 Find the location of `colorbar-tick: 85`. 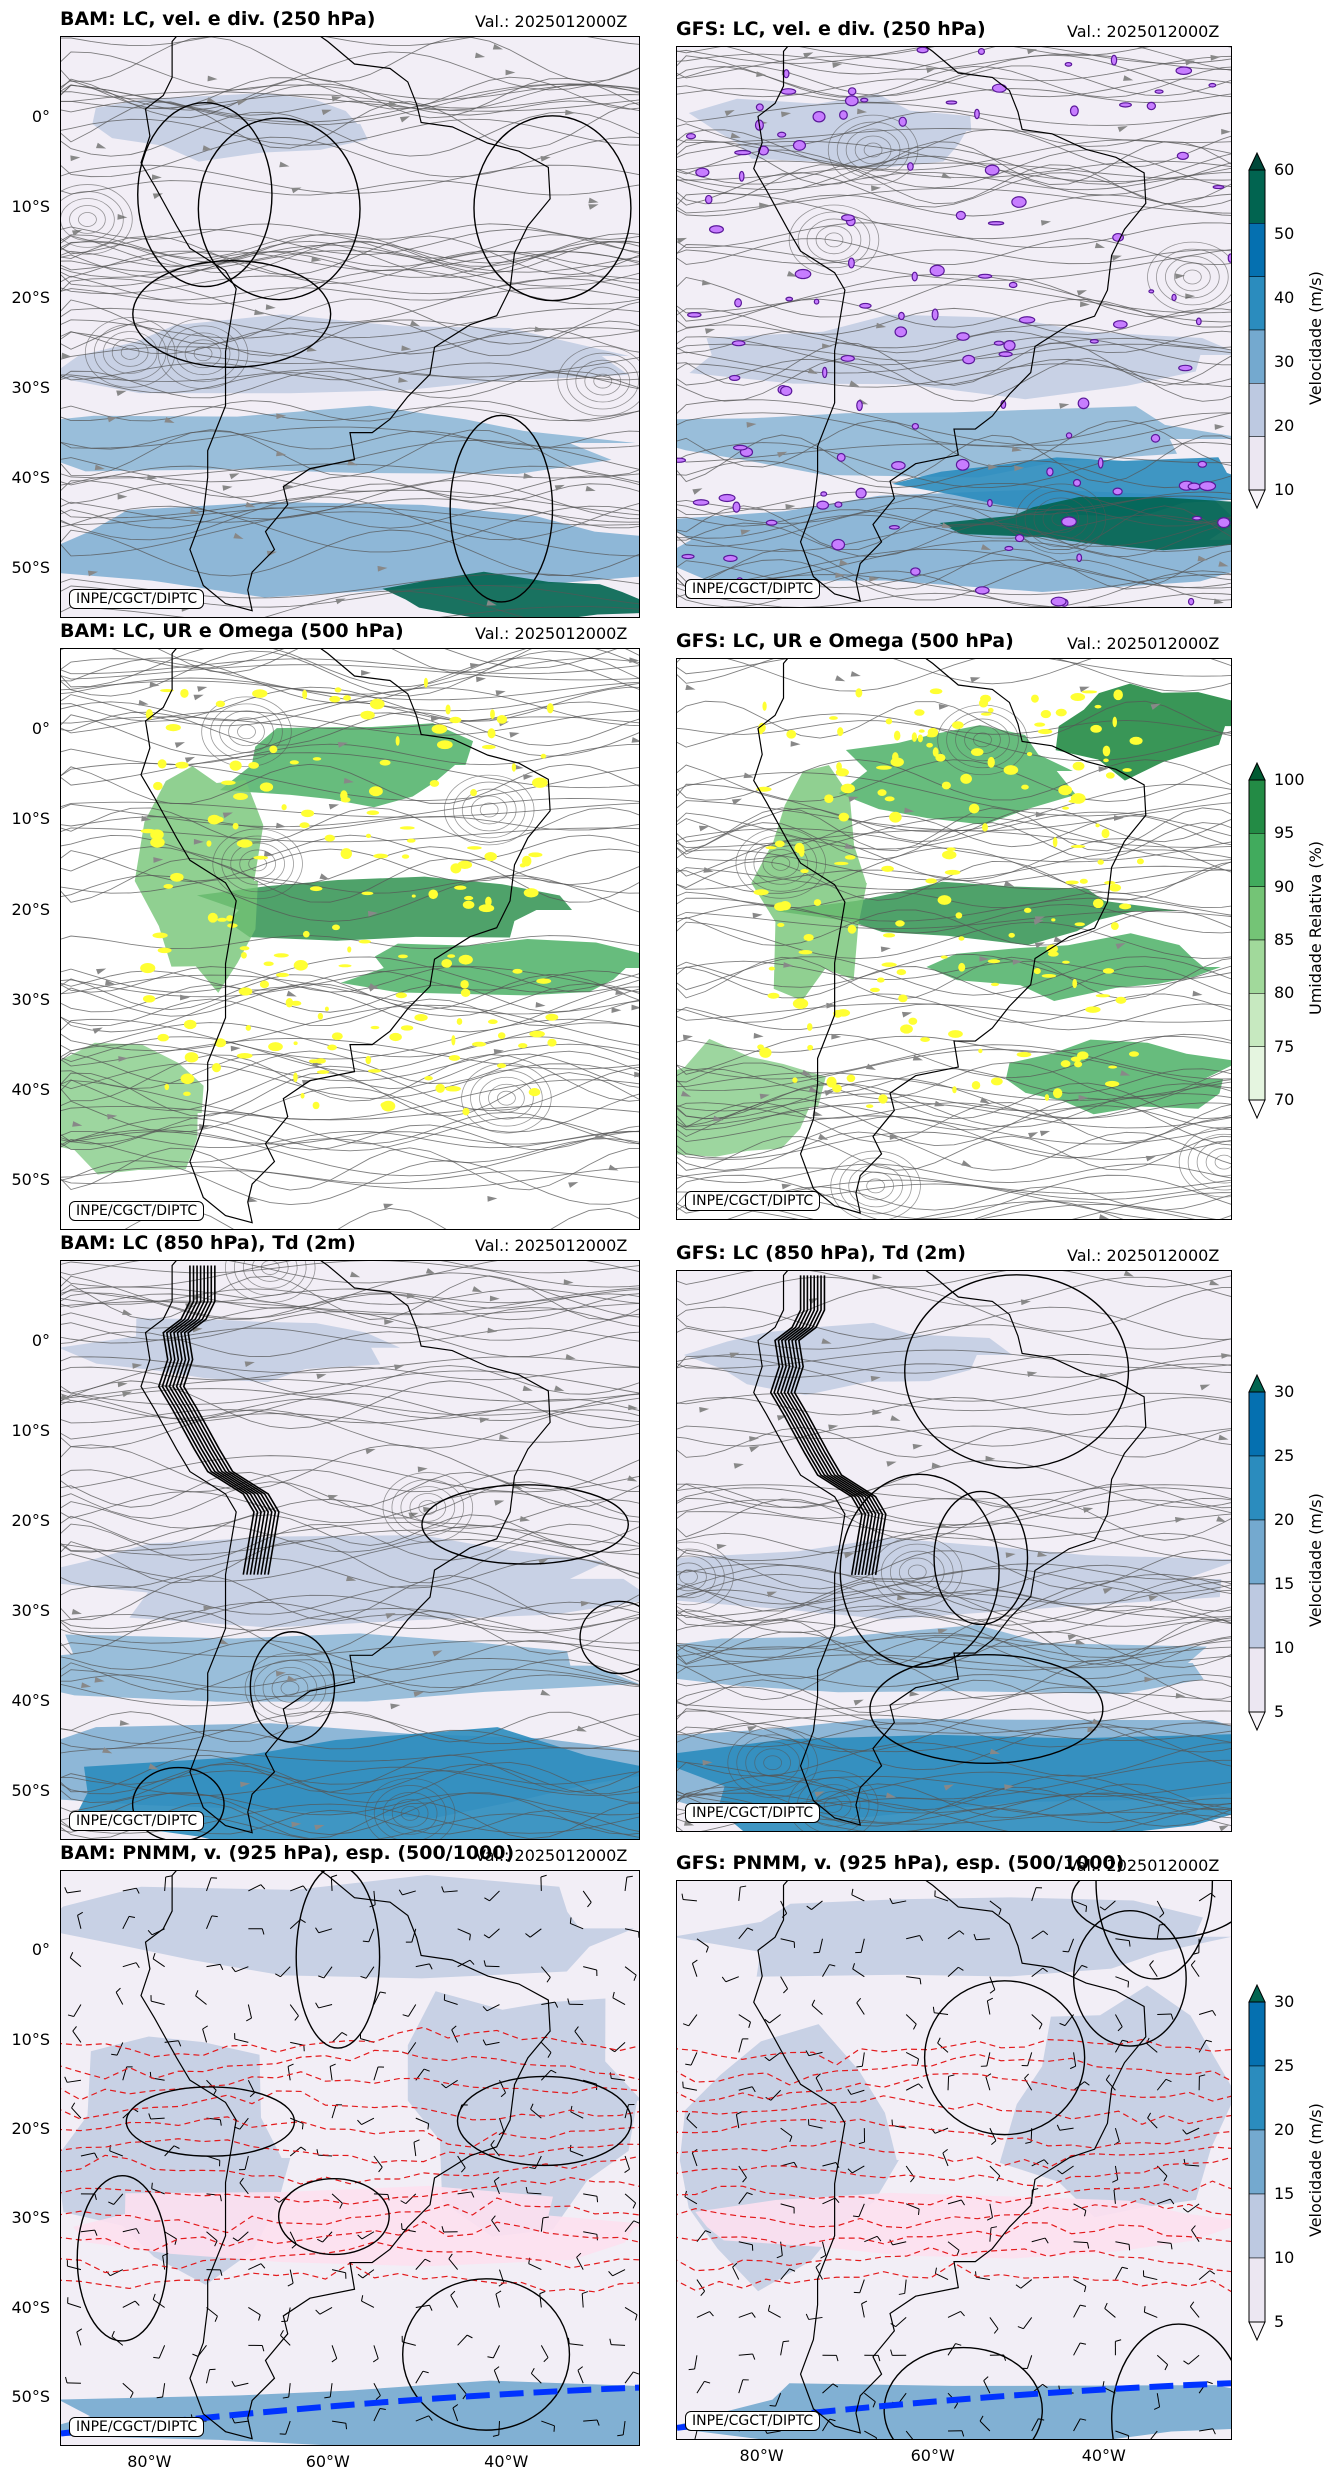

colorbar-tick: 85 is located at coordinates (1284, 939).